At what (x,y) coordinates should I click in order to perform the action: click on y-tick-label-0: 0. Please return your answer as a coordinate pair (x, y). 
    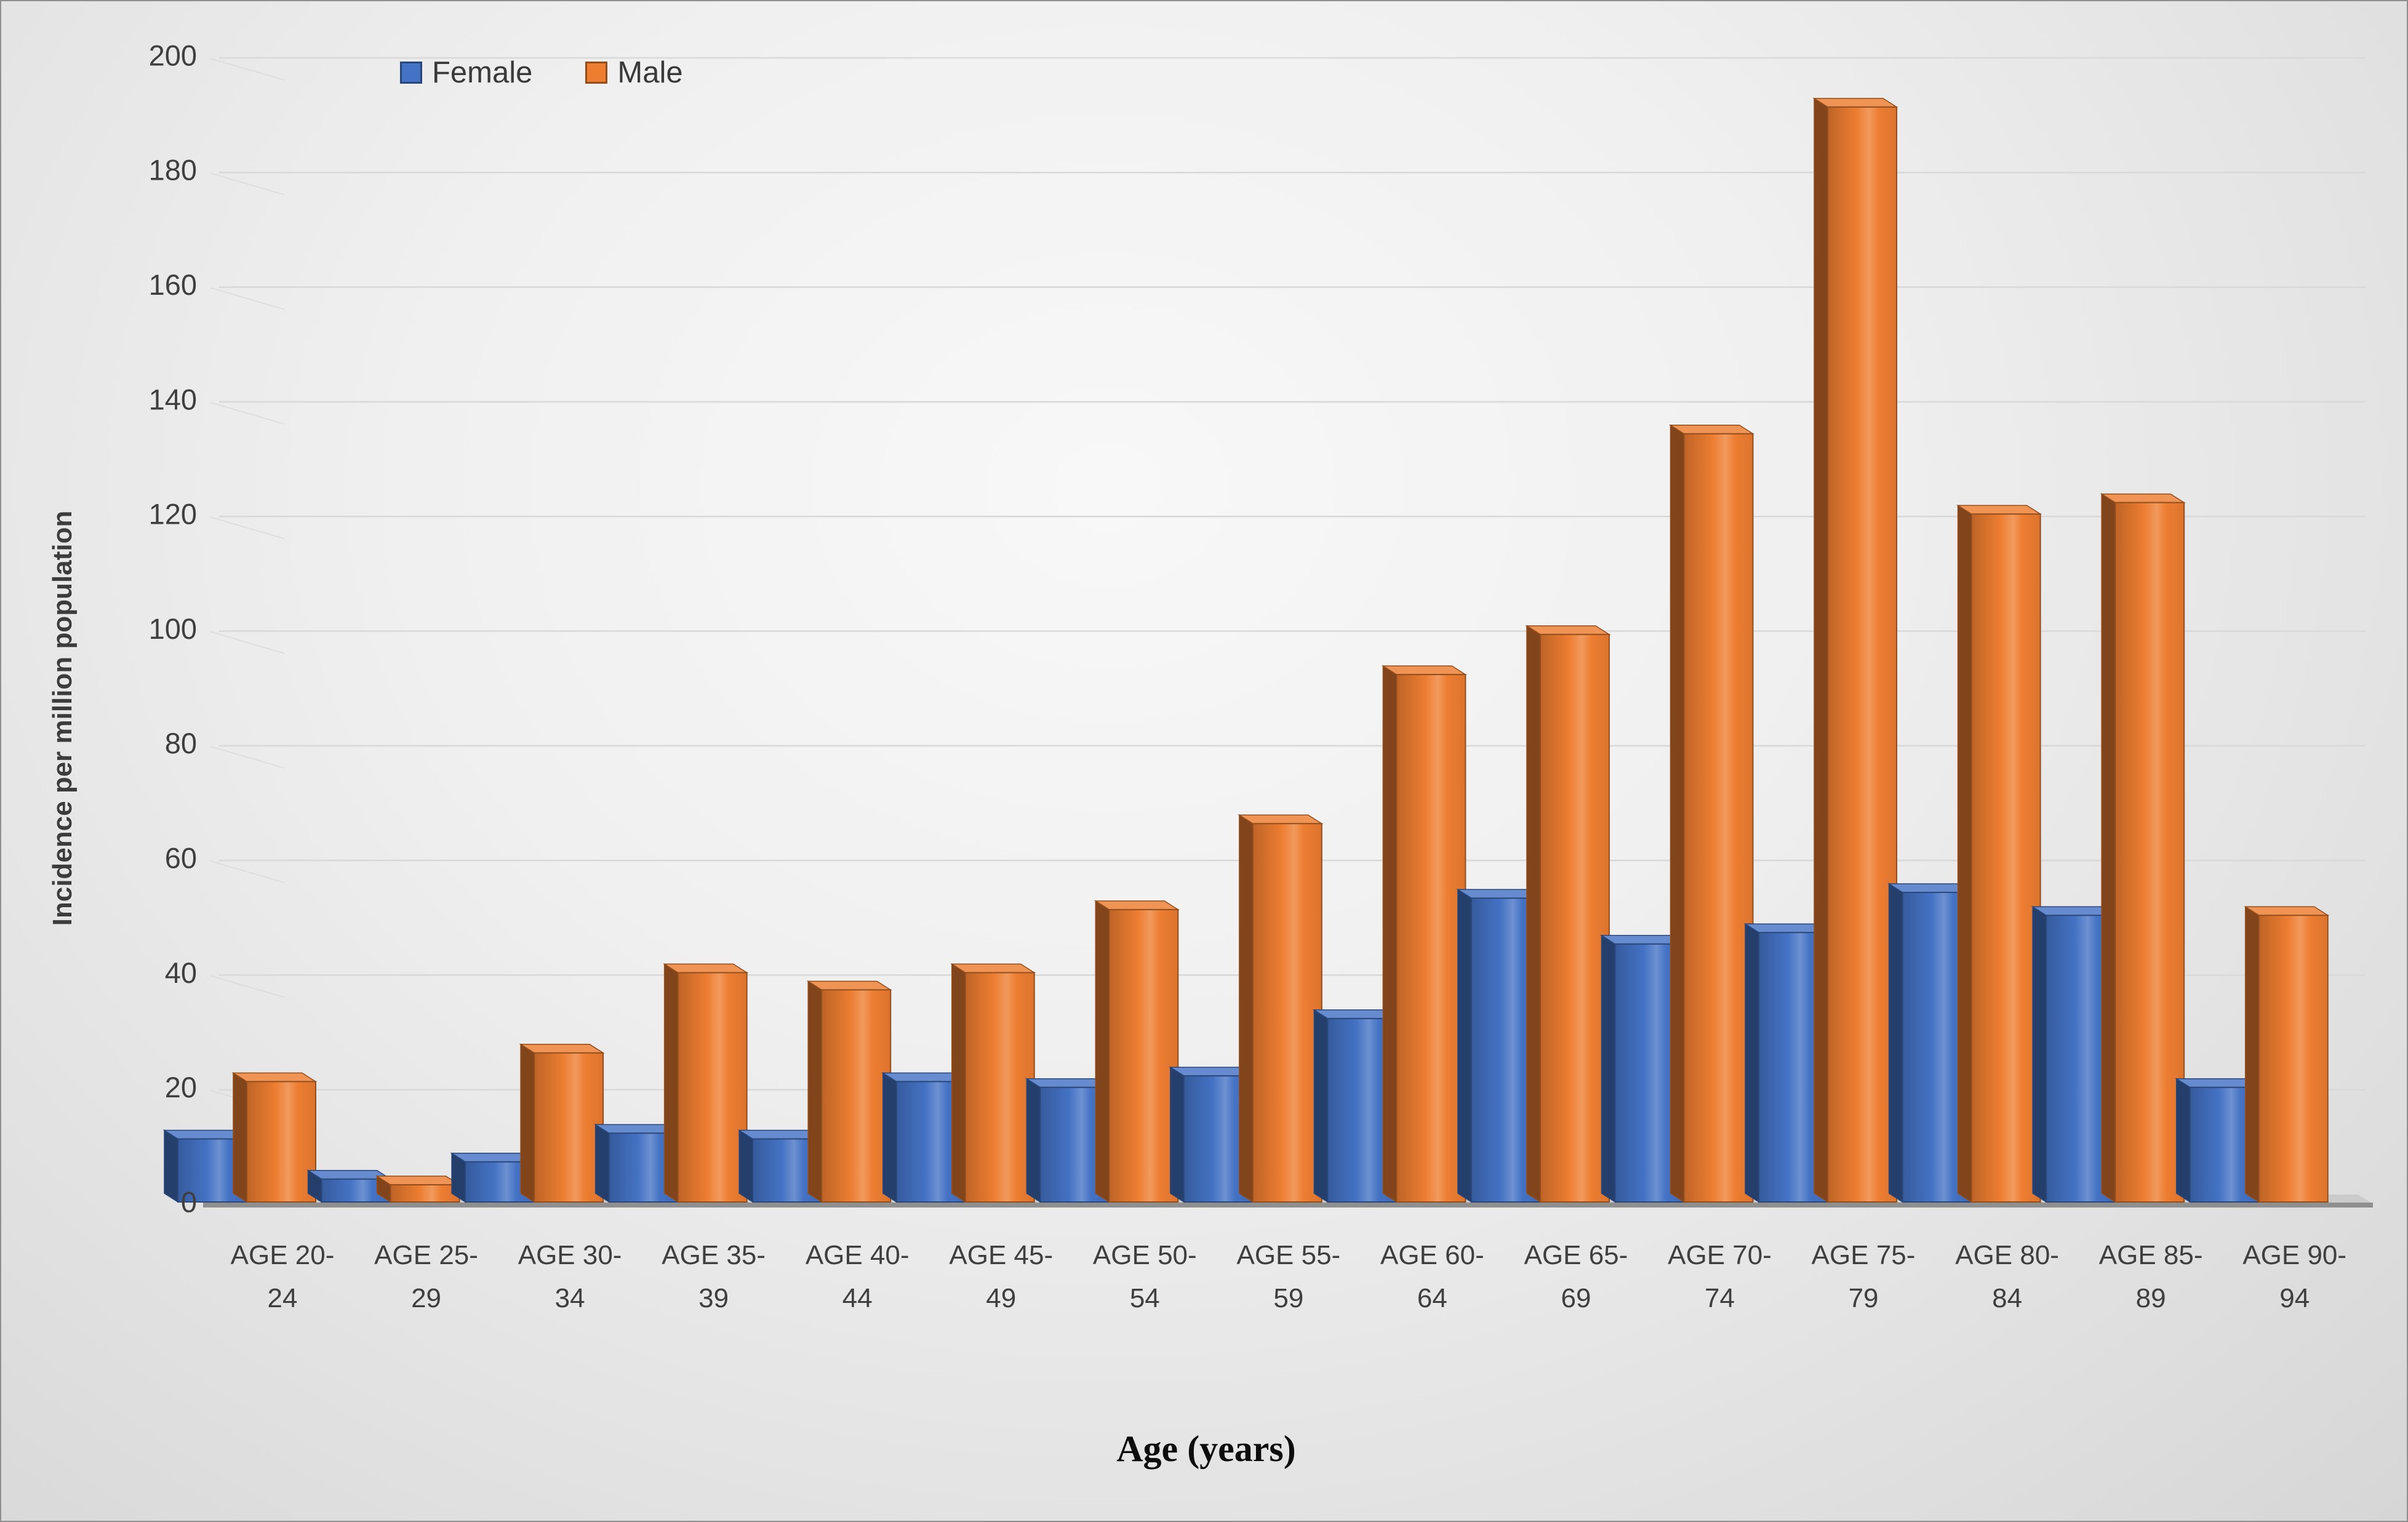
    Looking at the image, I should click on (189, 1201).